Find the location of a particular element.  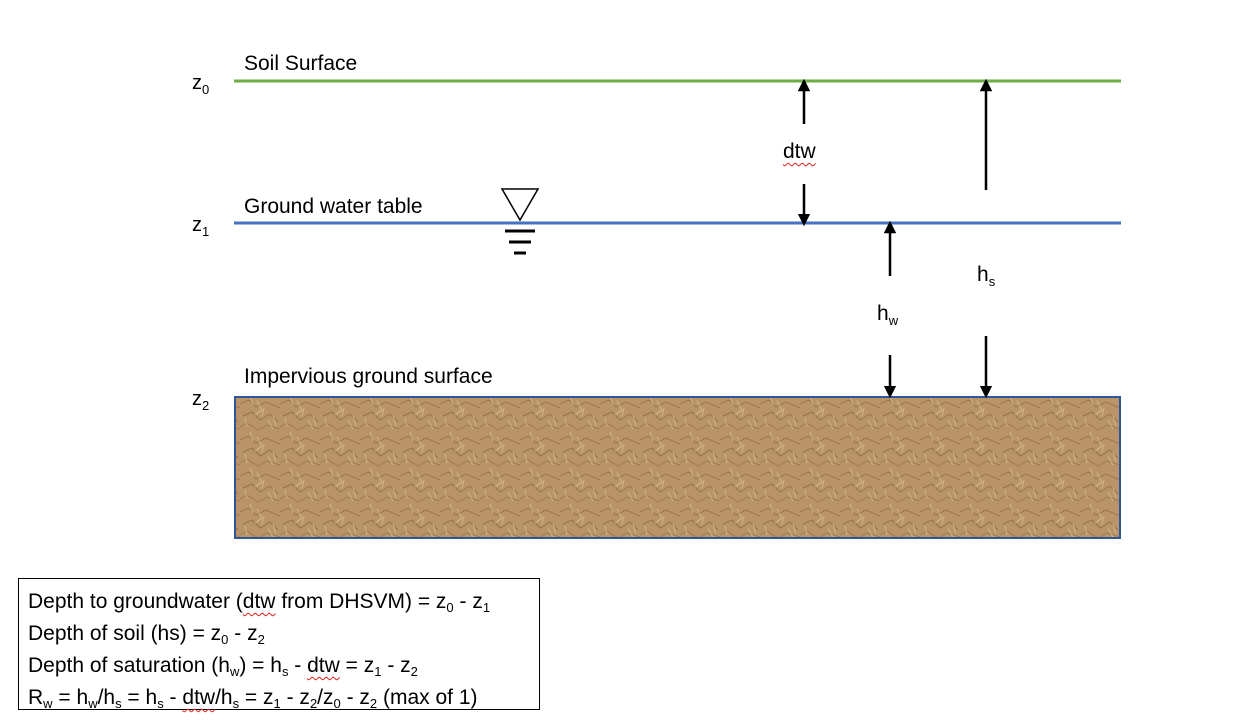

impervious-soil-block is located at coordinates (677, 467).